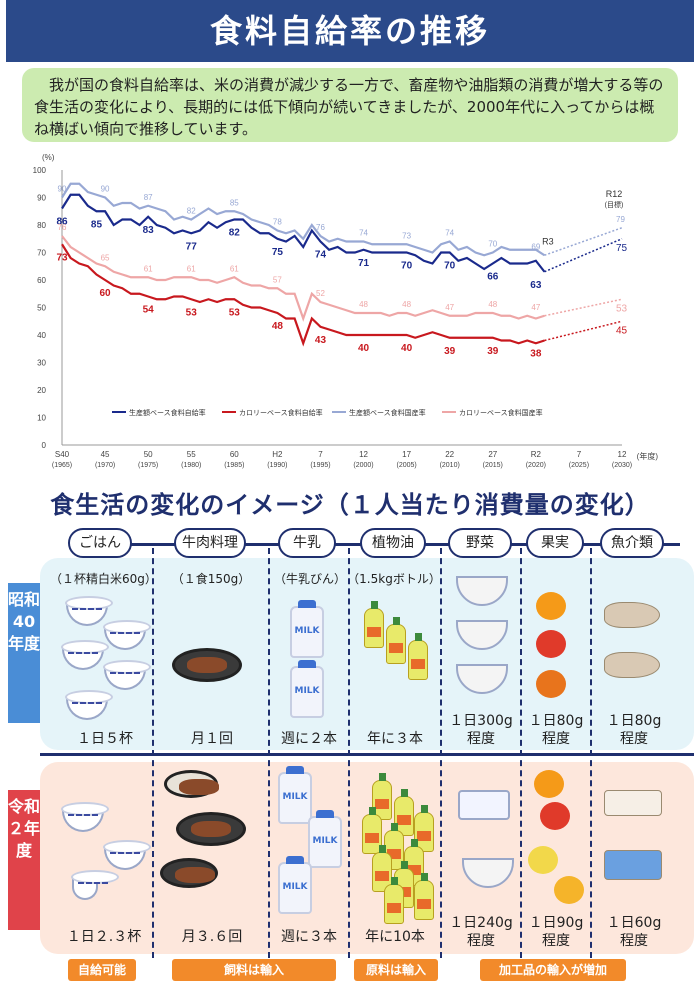 The height and width of the screenshot is (989, 700). I want to click on era-divider, so click(367, 754).